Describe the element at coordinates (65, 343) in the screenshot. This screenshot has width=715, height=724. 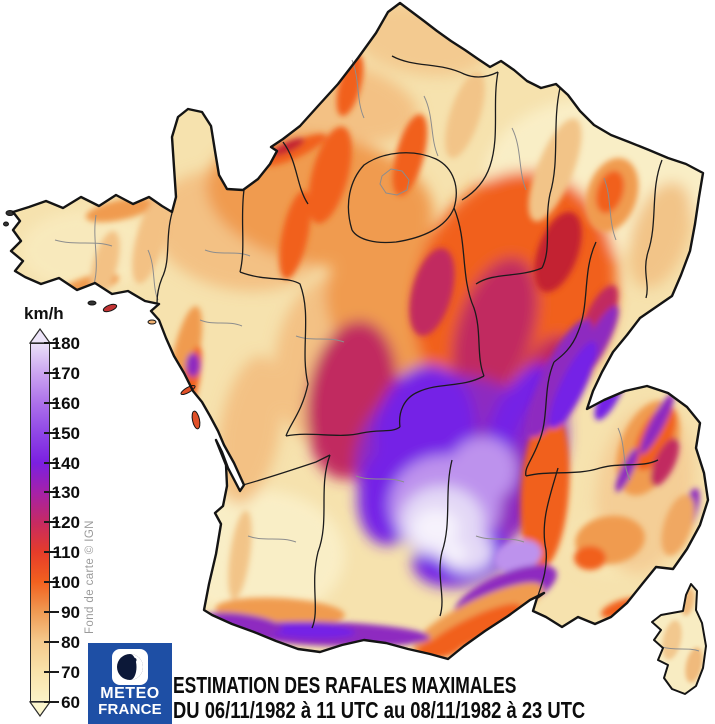
I see `legend-tick-label: 180` at that location.